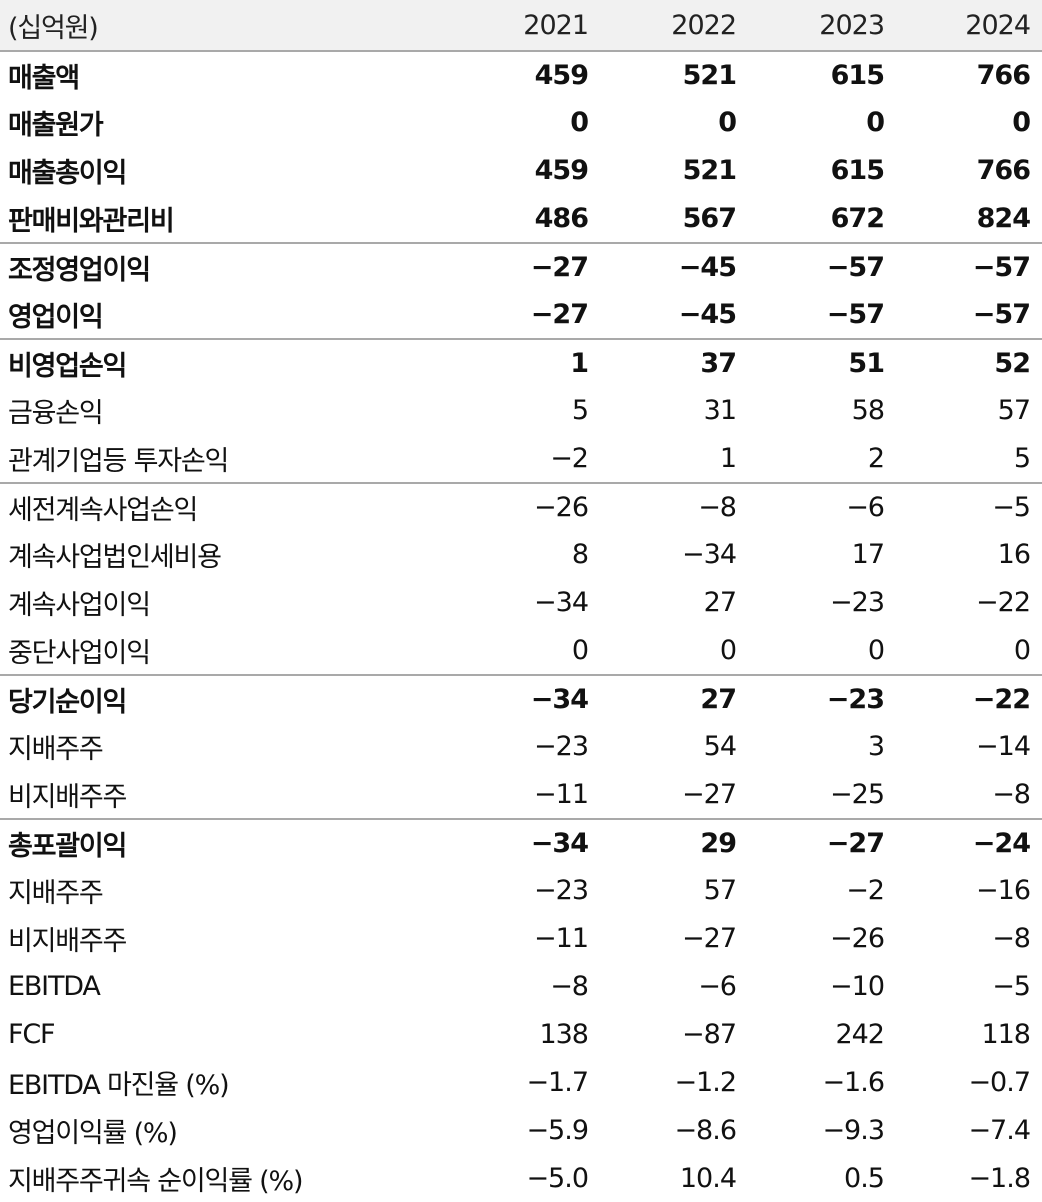 The image size is (1042, 1202). Describe the element at coordinates (521, 1130) in the screenshot. I see `table-row: 영업이익률 (%) −5.9 −8.6 −9.3 −7.4` at that location.